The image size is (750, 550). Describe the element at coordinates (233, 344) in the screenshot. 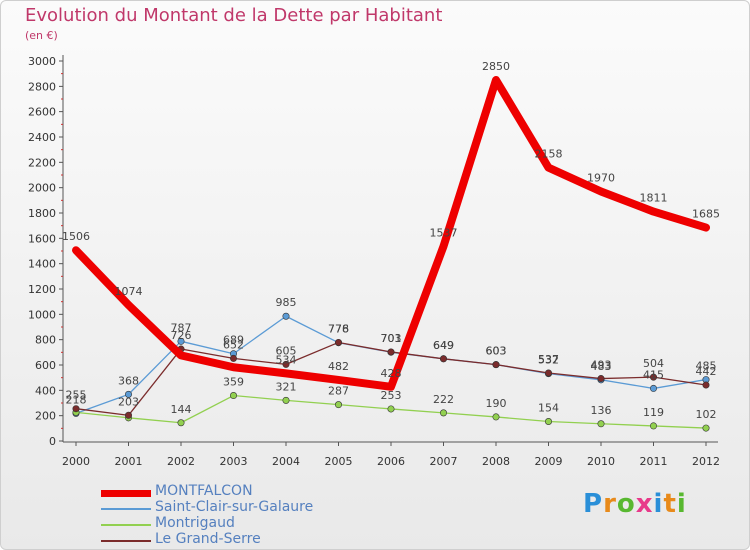

I see `data-label: 652` at that location.